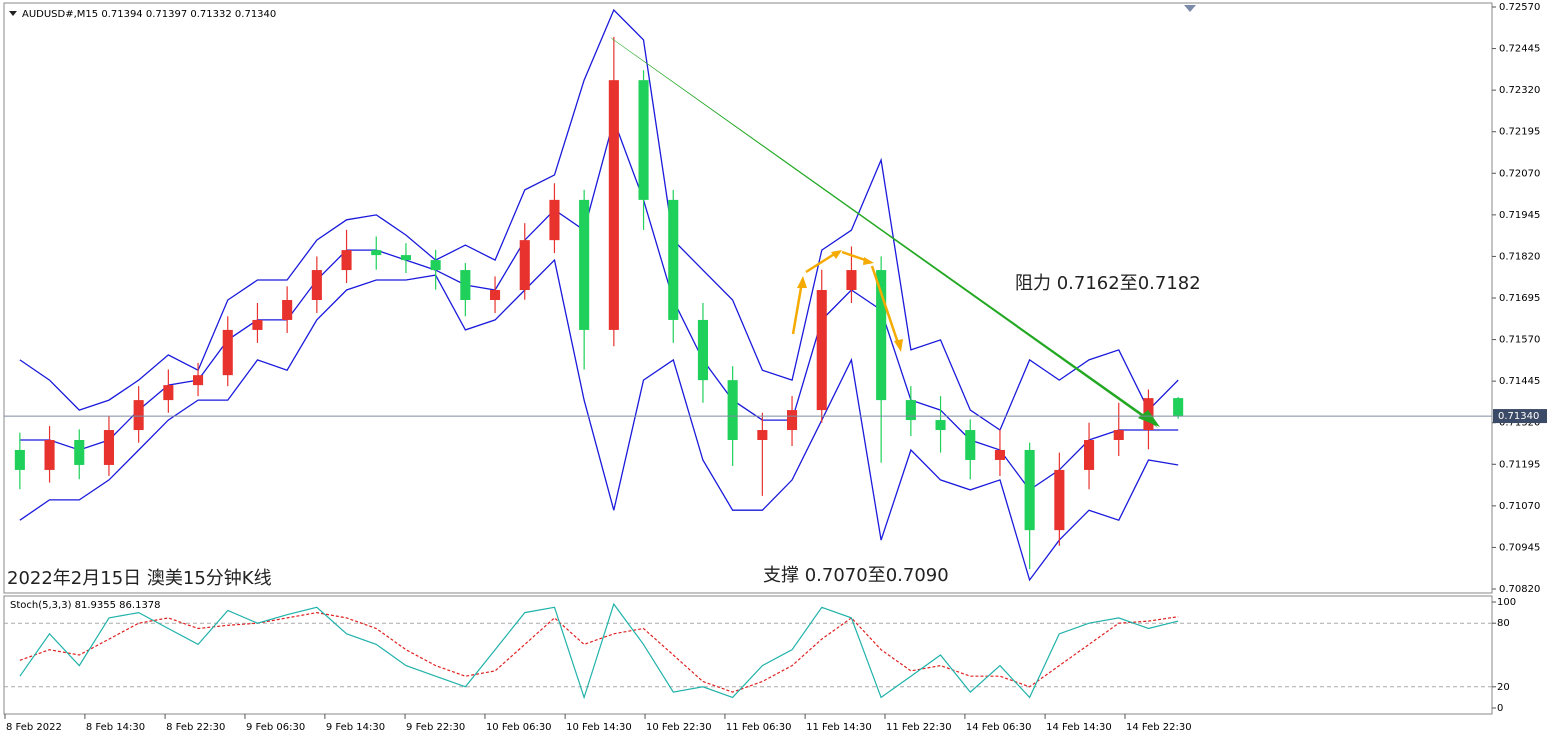 The width and height of the screenshot is (1553, 744). I want to click on x-tick-label: 10 Feb 22:30, so click(679, 727).